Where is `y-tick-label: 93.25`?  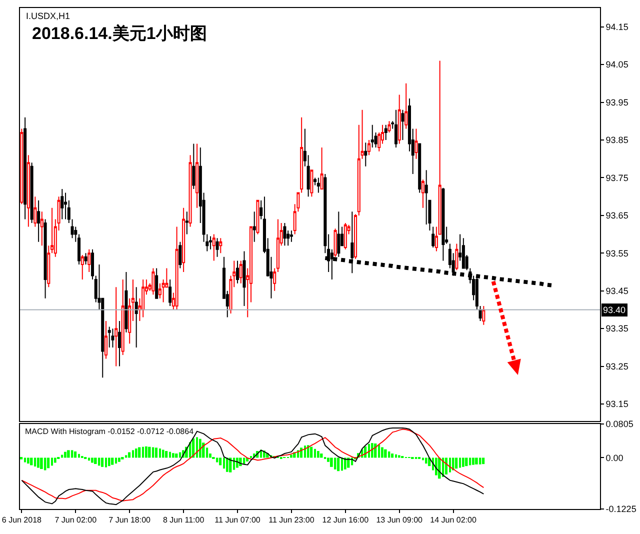 y-tick-label: 93.25 is located at coordinates (617, 366).